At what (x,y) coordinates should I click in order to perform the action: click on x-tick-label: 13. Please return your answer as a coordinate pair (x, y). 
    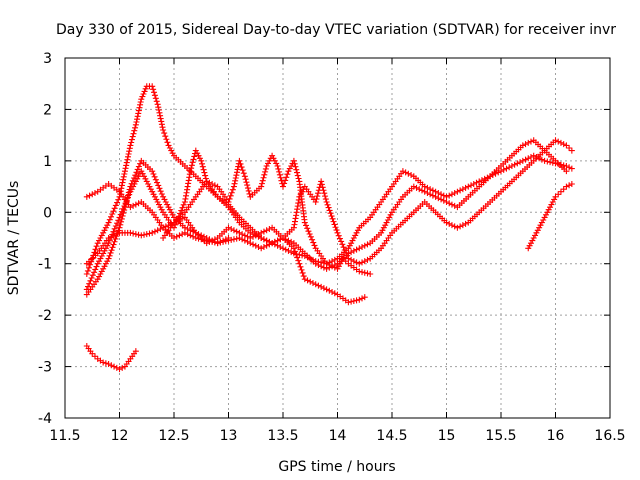
    Looking at the image, I should click on (229, 436).